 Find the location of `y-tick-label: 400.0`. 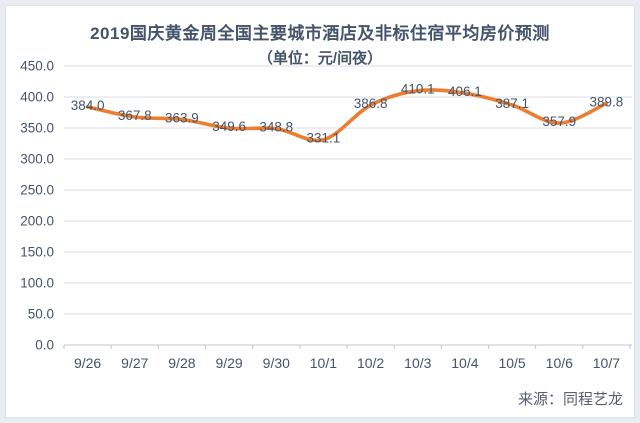

y-tick-label: 400.0 is located at coordinates (37, 97).